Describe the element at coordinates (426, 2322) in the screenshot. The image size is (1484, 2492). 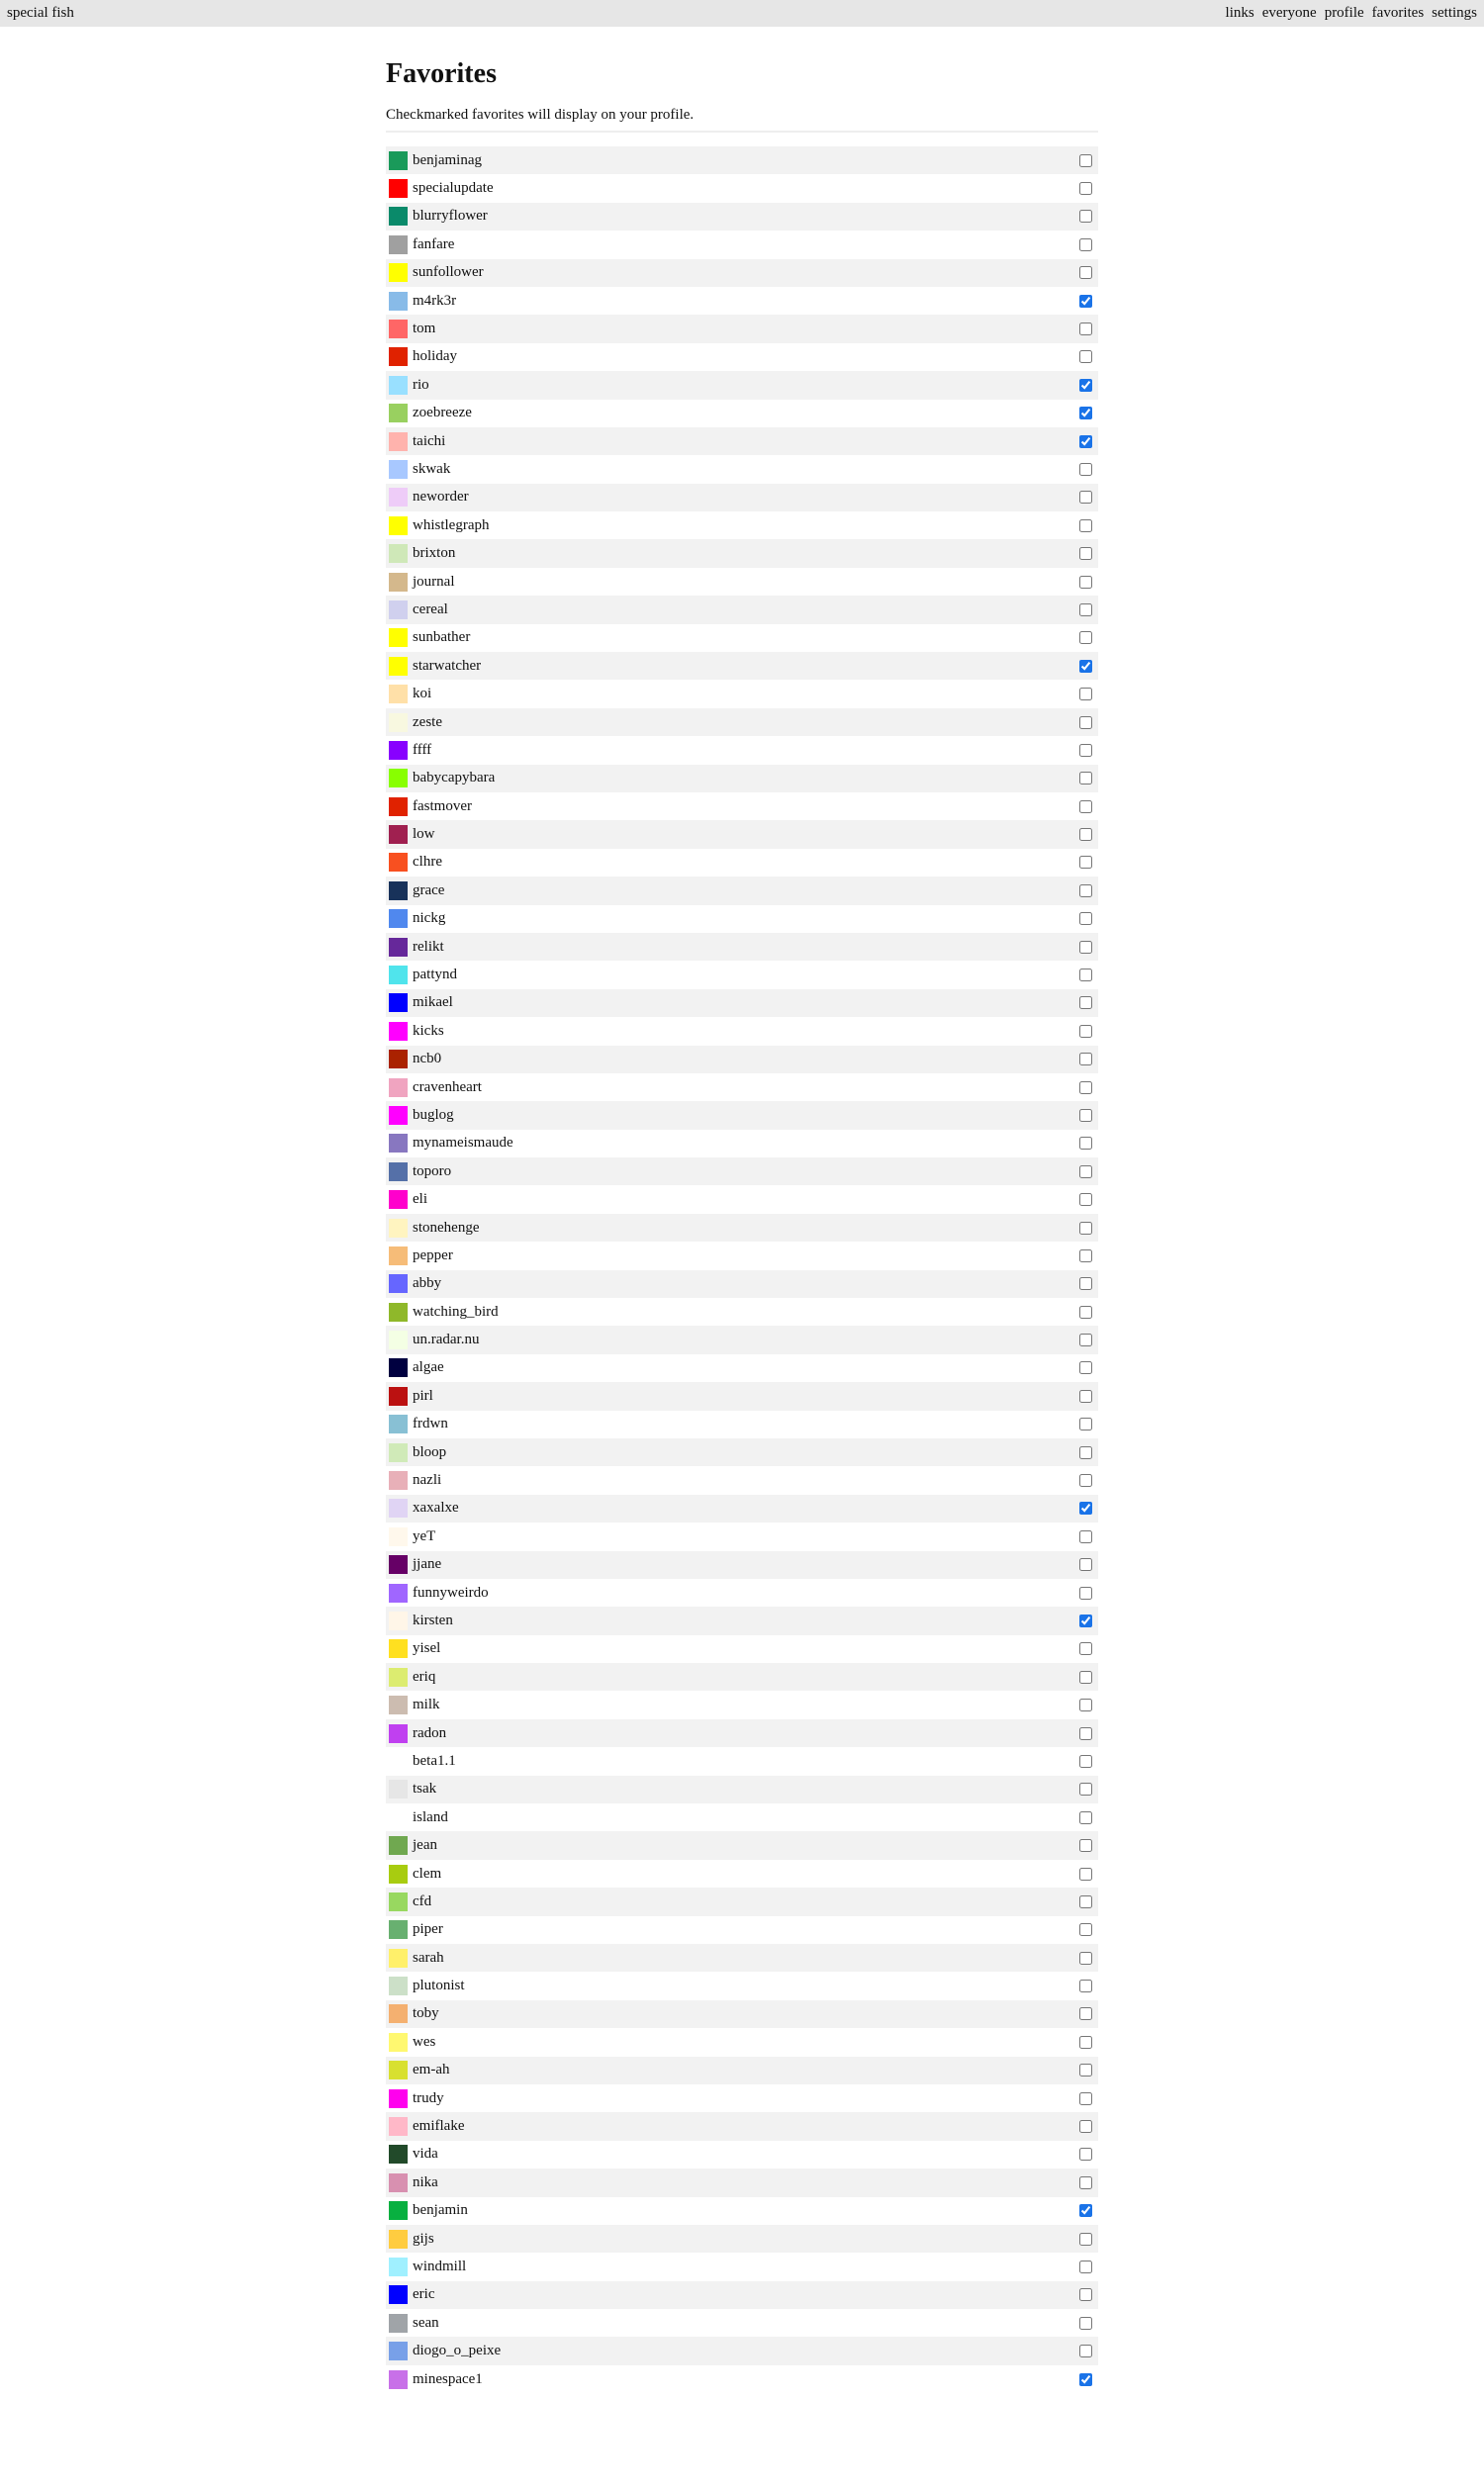
I see `favorite-name: sean` at that location.